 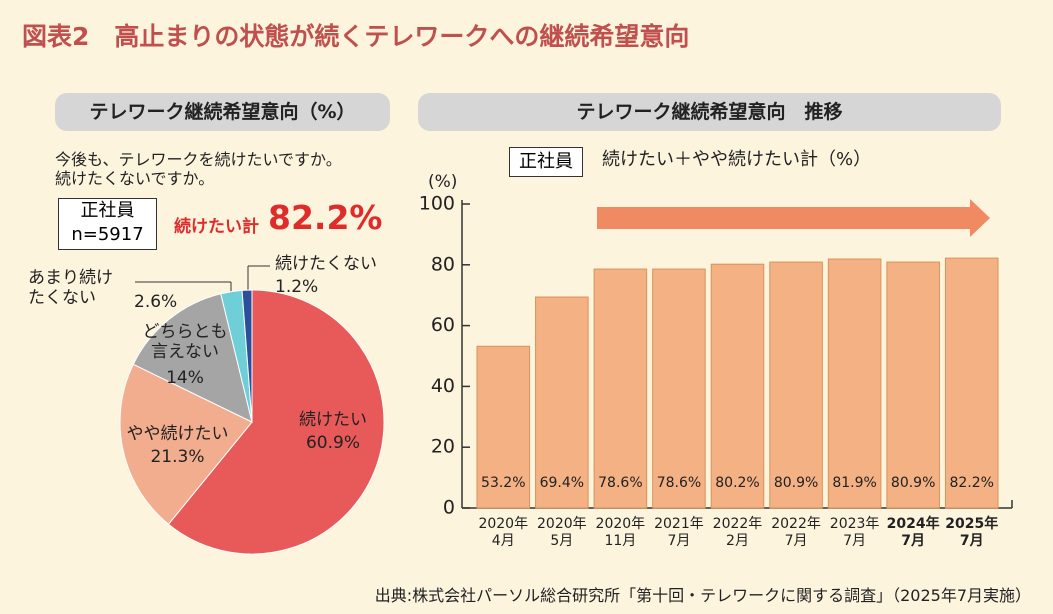 I want to click on x-tick-label: 2020年 11月, so click(x=620, y=532).